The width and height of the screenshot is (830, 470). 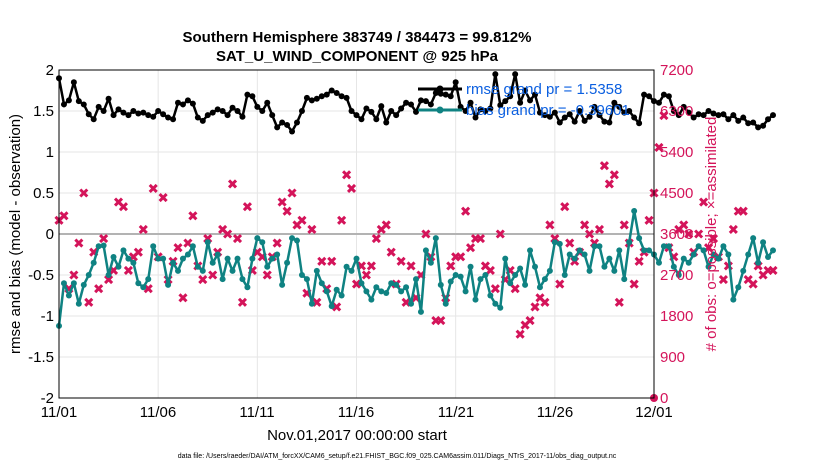 I want to click on y2-tick-label: 5400, so click(x=676, y=152).